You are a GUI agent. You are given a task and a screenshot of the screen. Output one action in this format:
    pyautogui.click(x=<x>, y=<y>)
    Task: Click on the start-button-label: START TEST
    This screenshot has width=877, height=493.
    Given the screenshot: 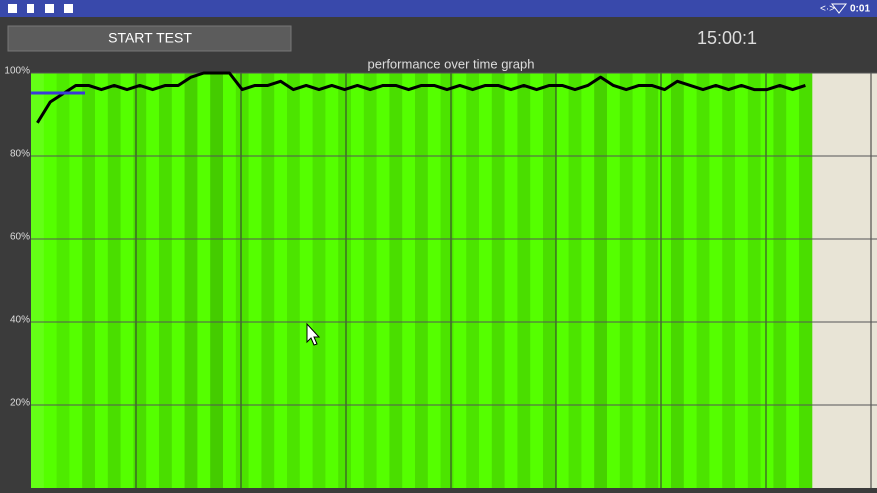 What is the action you would take?
    pyautogui.click(x=150, y=38)
    